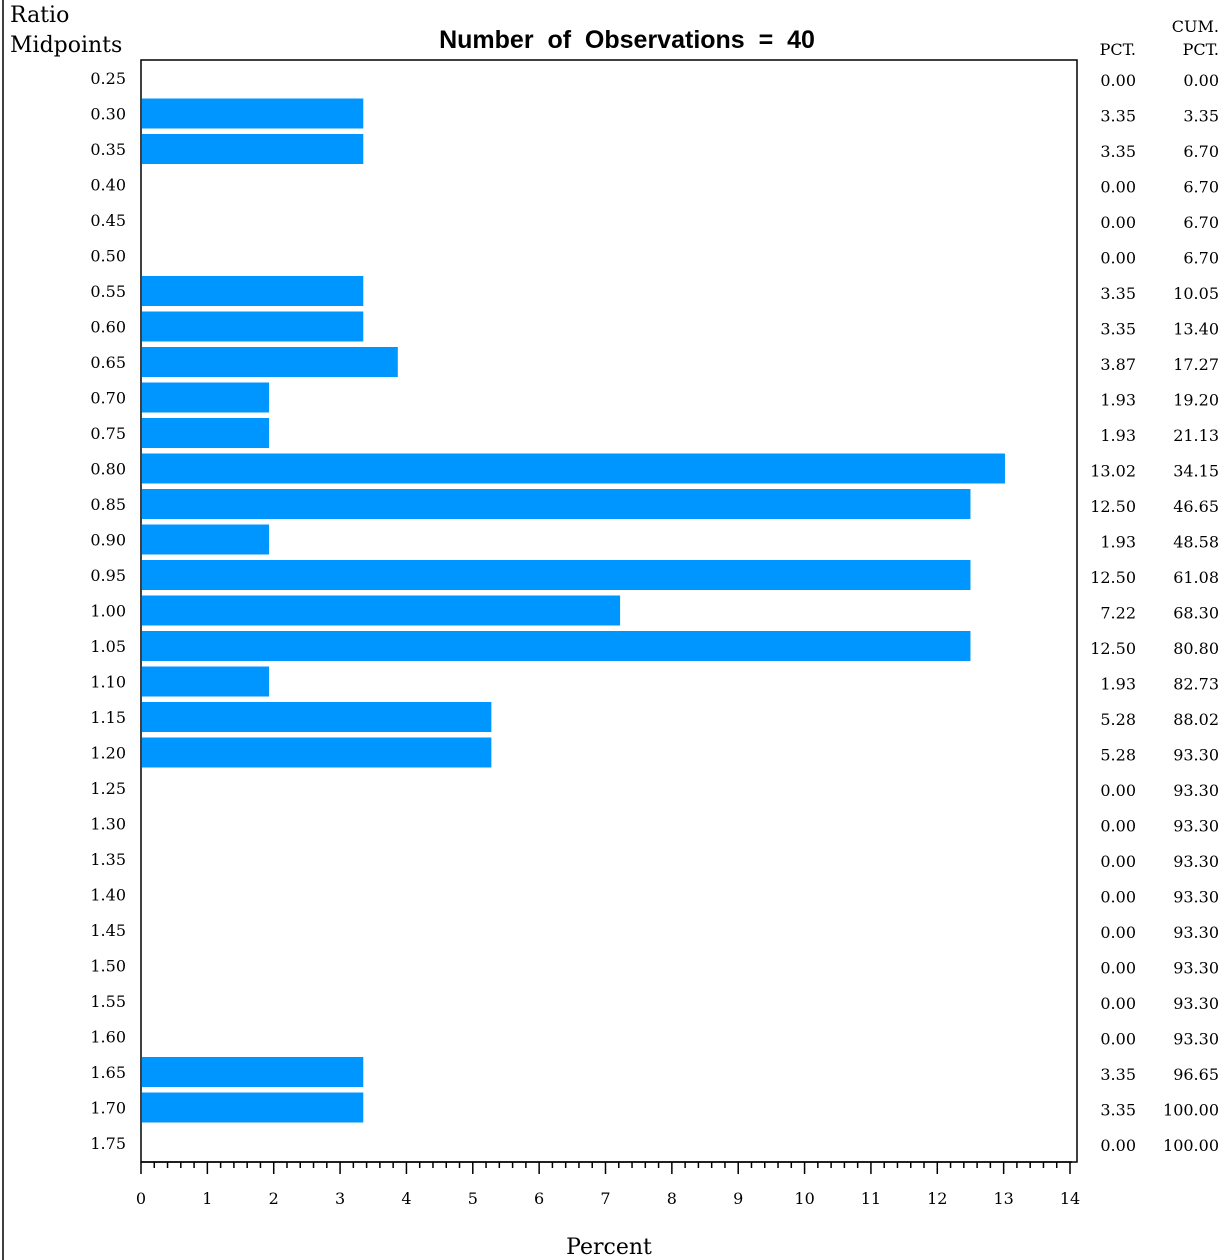  What do you see at coordinates (1196, 1039) in the screenshot?
I see `cum-pct-label-1.60: 93.30` at bounding box center [1196, 1039].